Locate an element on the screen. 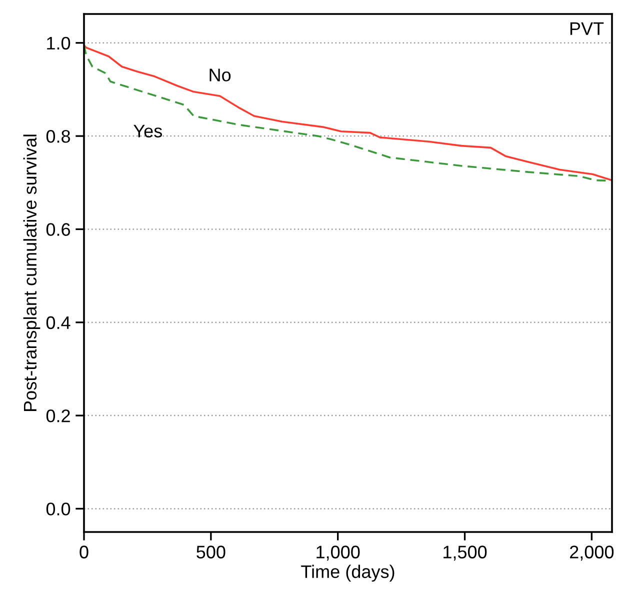  x-tick-label: 2,000 is located at coordinates (592, 553).